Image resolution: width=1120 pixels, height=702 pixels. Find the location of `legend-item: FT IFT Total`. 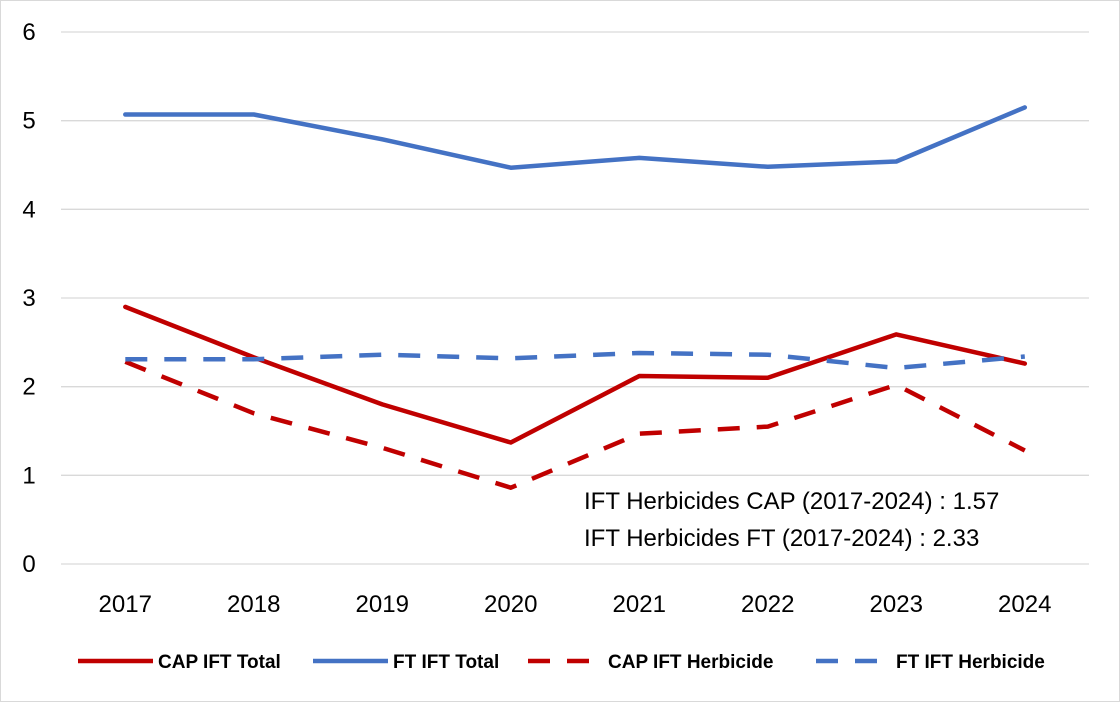

legend-item: FT IFT Total is located at coordinates (406, 662).